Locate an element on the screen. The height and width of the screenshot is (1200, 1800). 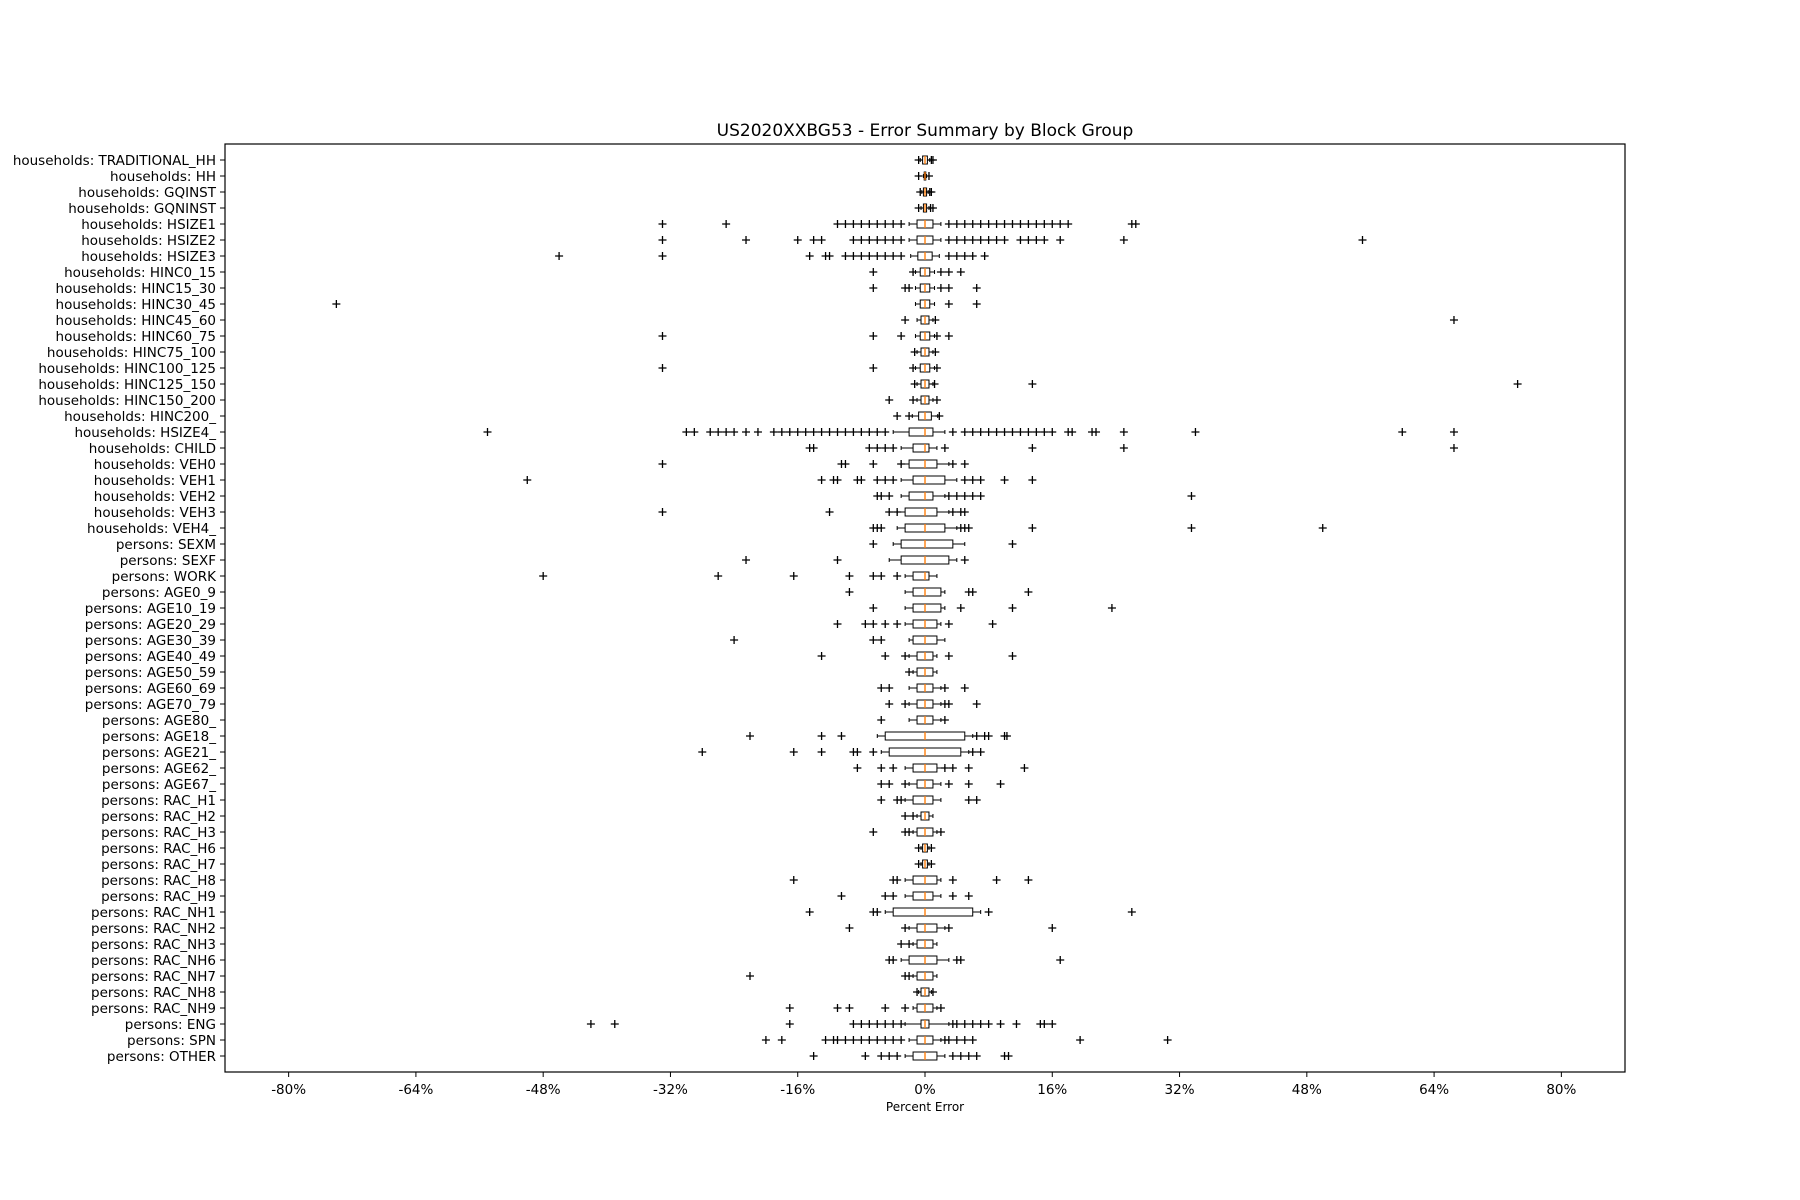
y-tick-label: households: GQINST is located at coordinates (147, 193).